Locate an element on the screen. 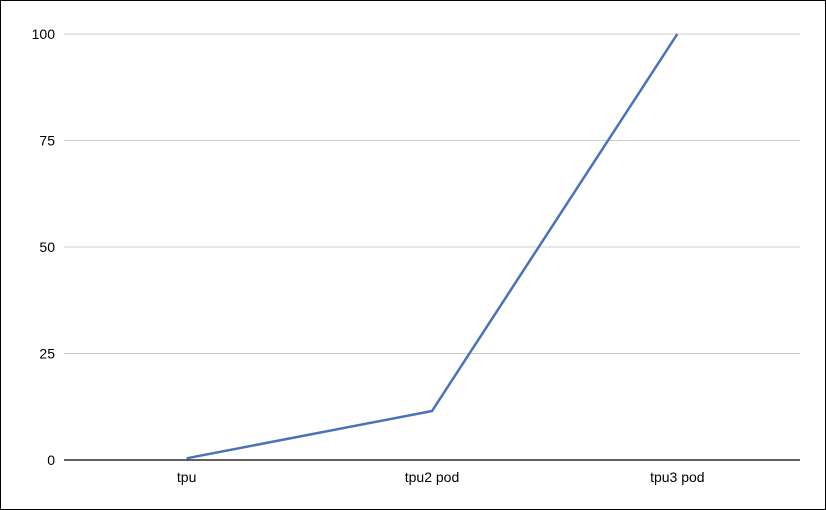 The height and width of the screenshot is (510, 826). y-tick-label: 100 is located at coordinates (44, 34).